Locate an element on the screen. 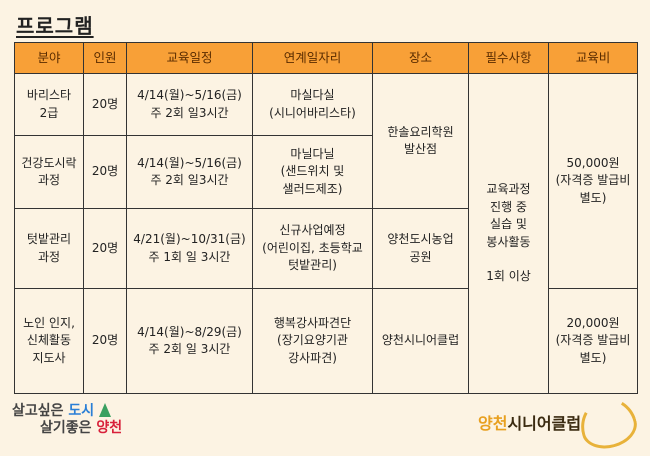  cell-field: 노인 인지, 신체활동 지도사 is located at coordinates (49, 341).